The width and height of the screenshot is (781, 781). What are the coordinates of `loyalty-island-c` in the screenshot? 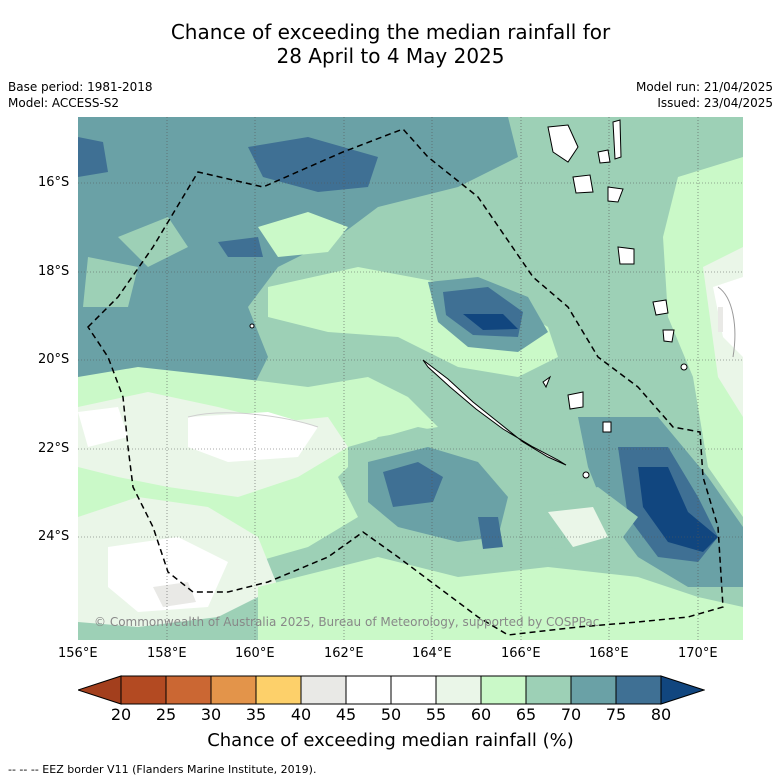 It's located at (607, 427).